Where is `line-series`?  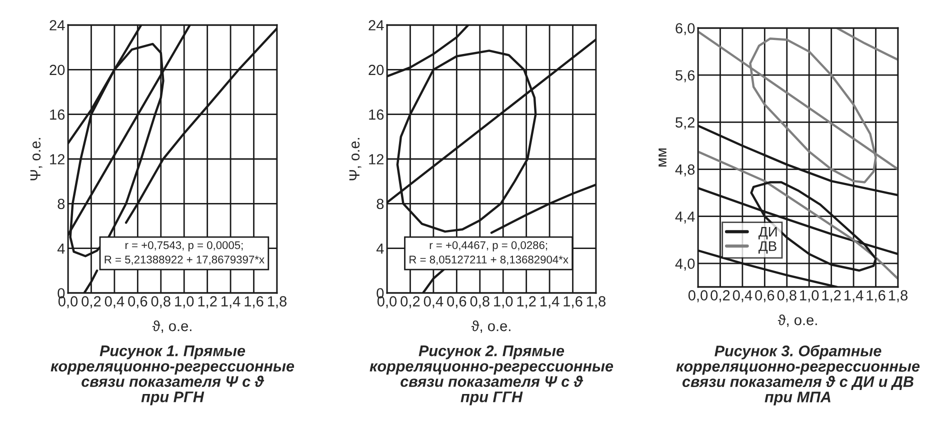
line-series is located at coordinates (798, 215).